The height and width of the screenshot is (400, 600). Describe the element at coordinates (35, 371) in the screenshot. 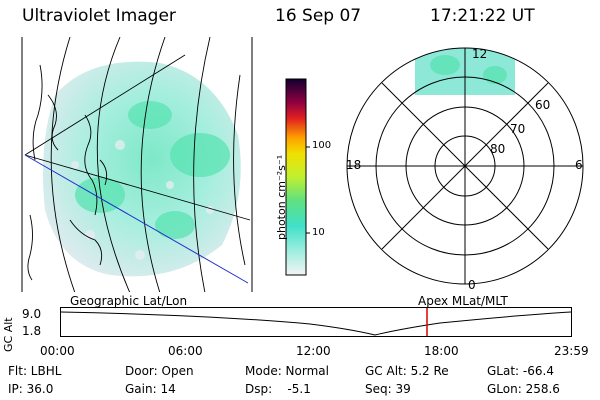

I see `filter-status: Flt: LBHL` at that location.